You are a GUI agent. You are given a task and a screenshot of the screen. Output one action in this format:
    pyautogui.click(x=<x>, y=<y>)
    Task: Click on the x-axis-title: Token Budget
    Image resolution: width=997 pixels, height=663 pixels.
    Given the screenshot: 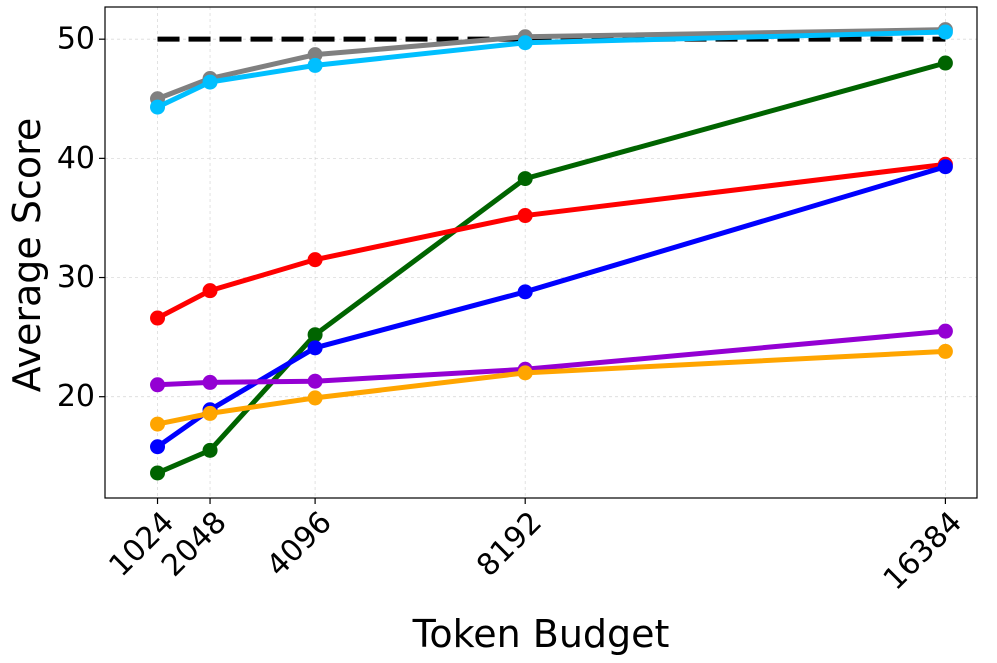 What is the action you would take?
    pyautogui.click(x=541, y=634)
    